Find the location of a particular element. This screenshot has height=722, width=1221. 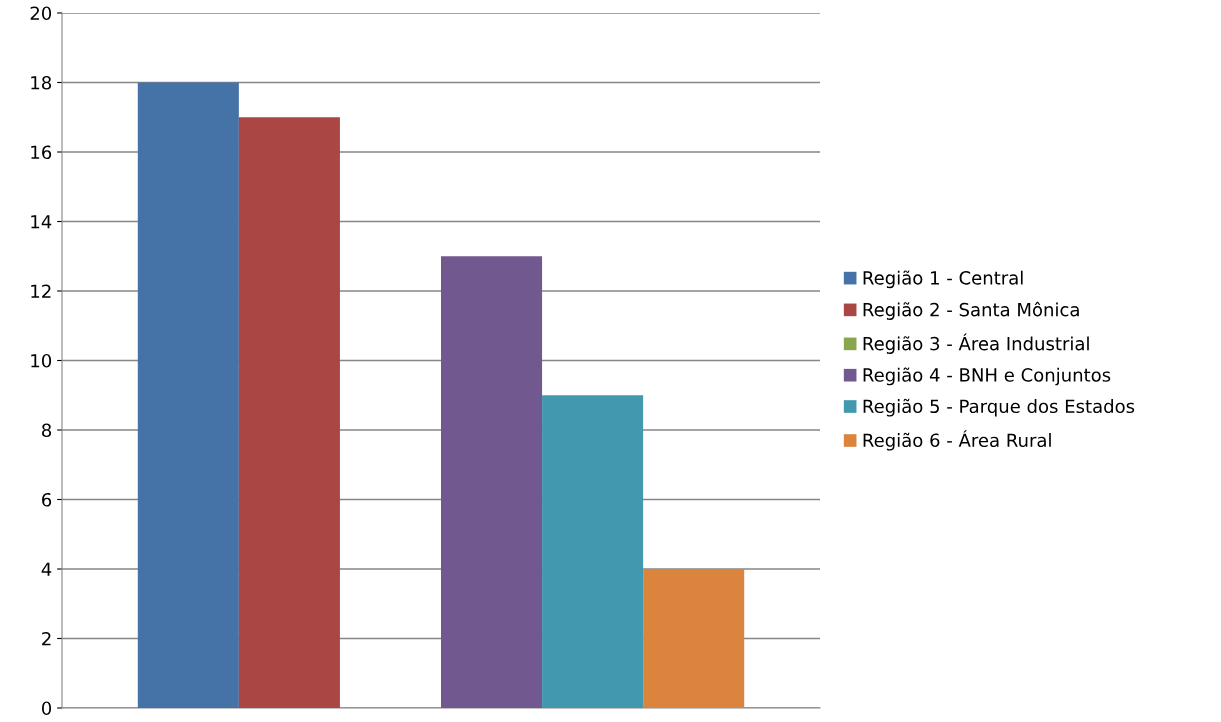

legend-label: Região 3 - Área Industrial is located at coordinates (976, 343).